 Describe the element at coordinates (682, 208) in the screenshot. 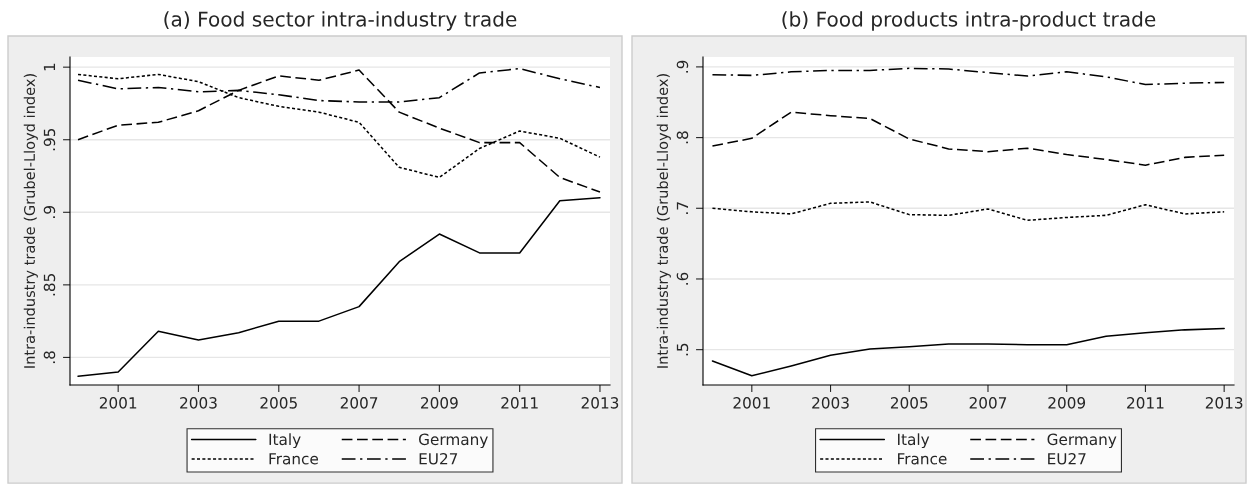

I see `y-tick-label: .7` at that location.